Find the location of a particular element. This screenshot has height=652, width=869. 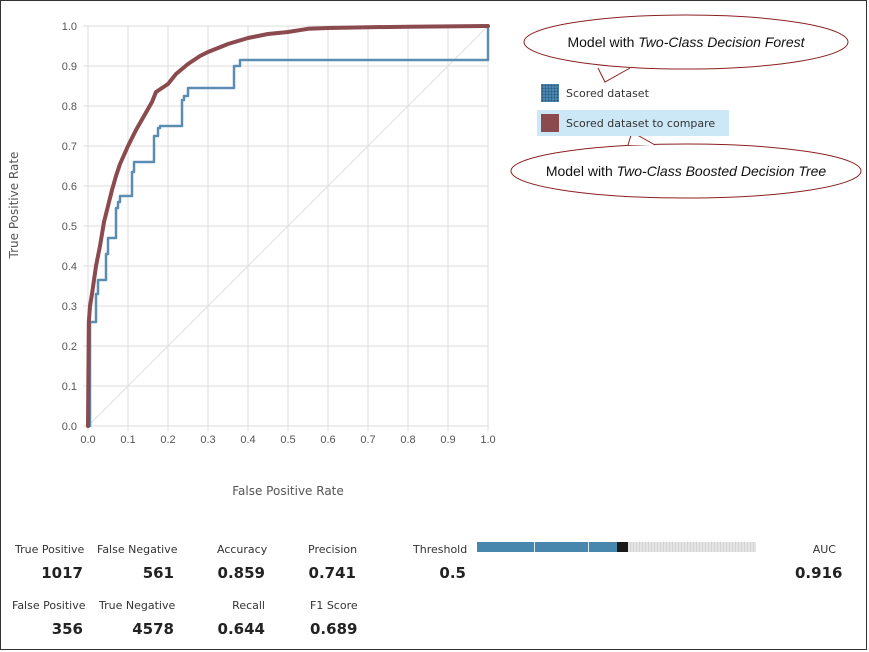

callout-forest-label: Model with Two-Class Decision Forest is located at coordinates (686, 42).